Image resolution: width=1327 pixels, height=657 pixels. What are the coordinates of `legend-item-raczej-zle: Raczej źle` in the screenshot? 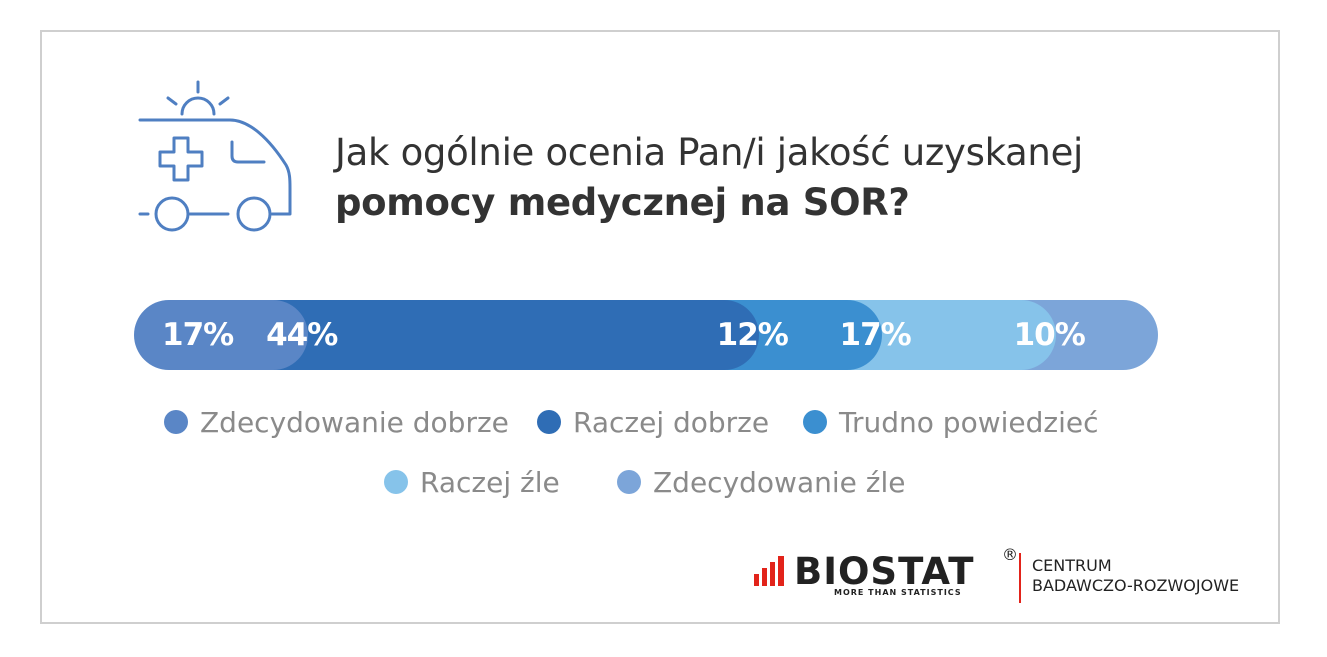 It's located at (472, 482).